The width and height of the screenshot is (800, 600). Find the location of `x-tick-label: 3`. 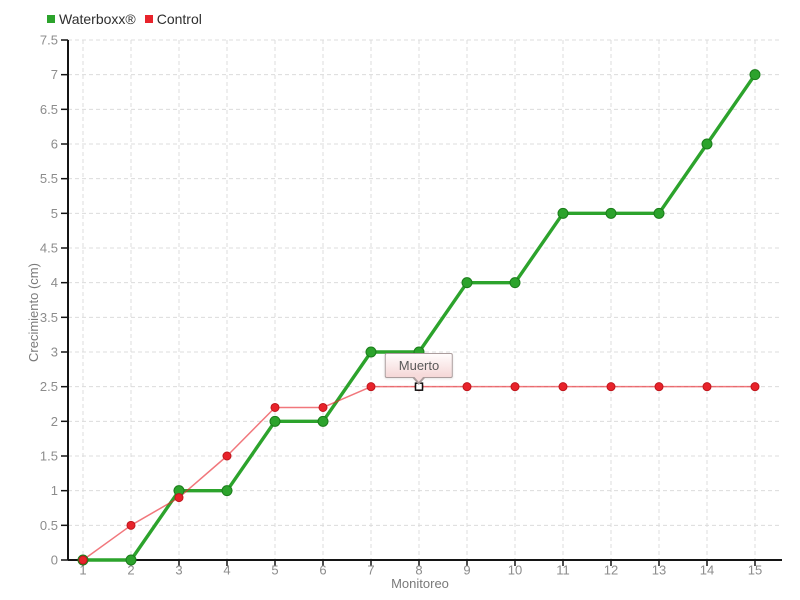

x-tick-label: 3 is located at coordinates (178, 570).